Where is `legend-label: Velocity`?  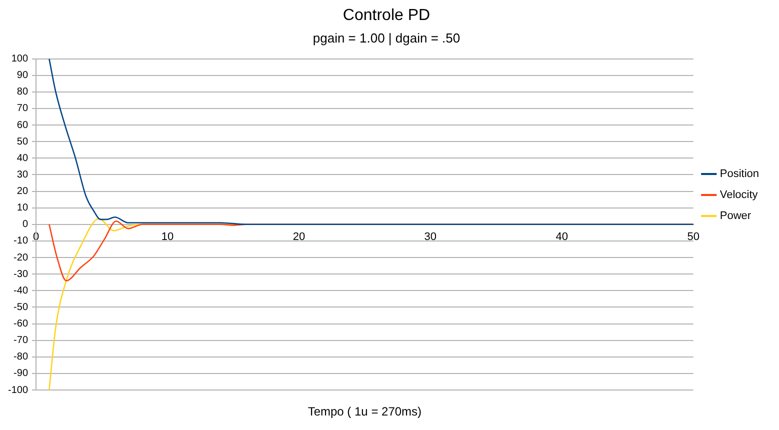
legend-label: Velocity is located at coordinates (739, 195).